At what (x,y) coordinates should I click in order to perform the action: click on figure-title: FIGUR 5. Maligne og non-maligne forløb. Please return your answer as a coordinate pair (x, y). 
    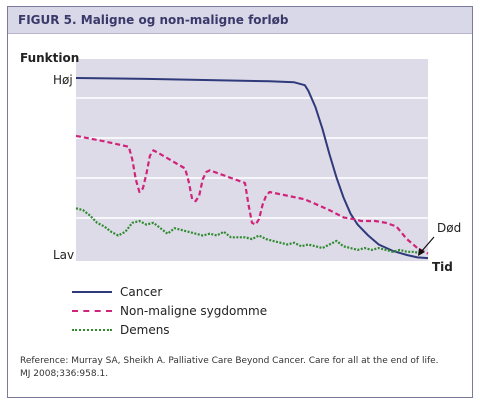
    Looking at the image, I should click on (153, 20).